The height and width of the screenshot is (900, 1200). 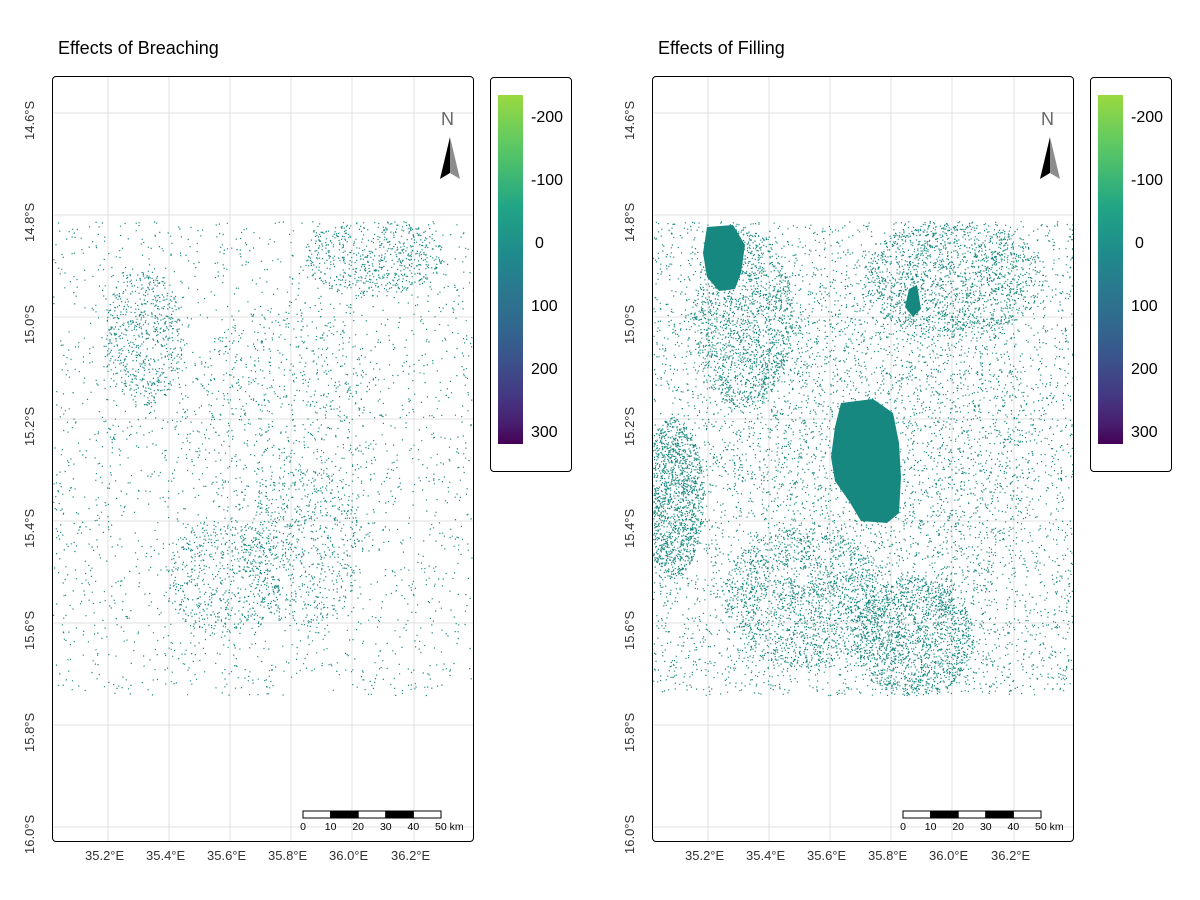 What do you see at coordinates (138, 48) in the screenshot?
I see `panel-title: Effects of Breaching` at bounding box center [138, 48].